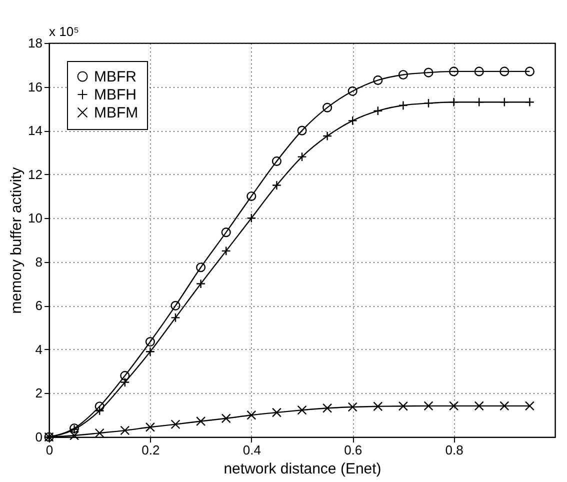 The image size is (567, 482). Describe the element at coordinates (38, 393) in the screenshot. I see `y-tick-label: 2` at that location.